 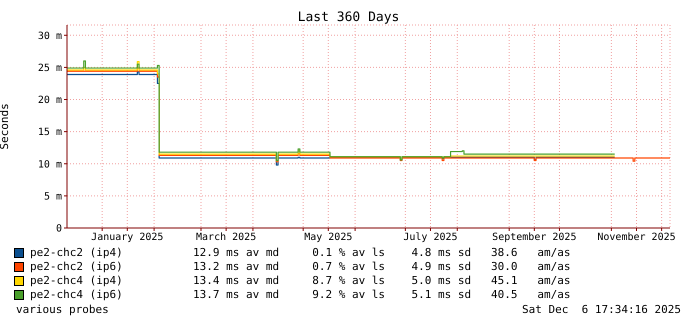 What do you see at coordinates (381, 267) in the screenshot?
I see `text: 13.2 ms av md 0.7 % av ls 4.9 ms sd 30.0 am/as` at bounding box center [381, 267].